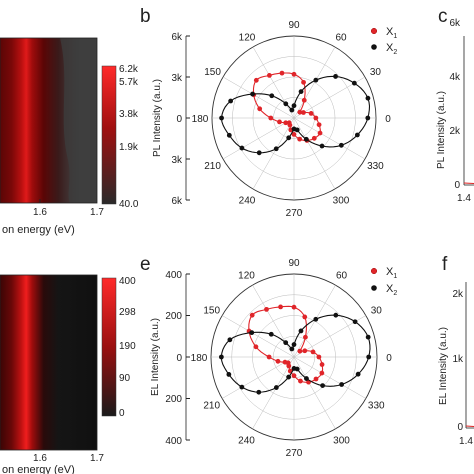 Image resolution: width=474 pixels, height=474 pixels. Describe the element at coordinates (78, 120) in the screenshot. I see `heatmap-a-shade` at that location.